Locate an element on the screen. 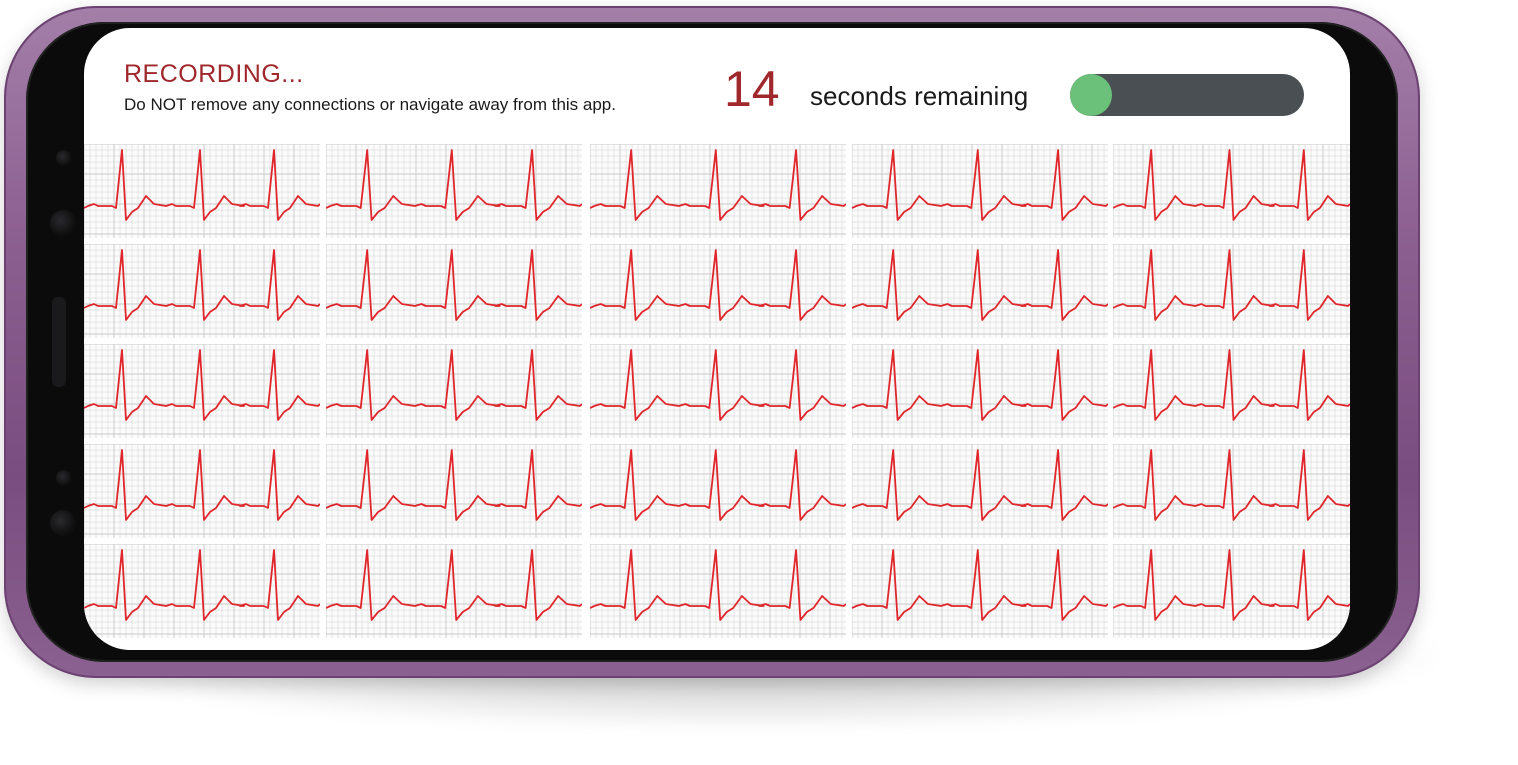 This screenshot has width=1518, height=765. recording-progress-bar is located at coordinates (1187, 95).